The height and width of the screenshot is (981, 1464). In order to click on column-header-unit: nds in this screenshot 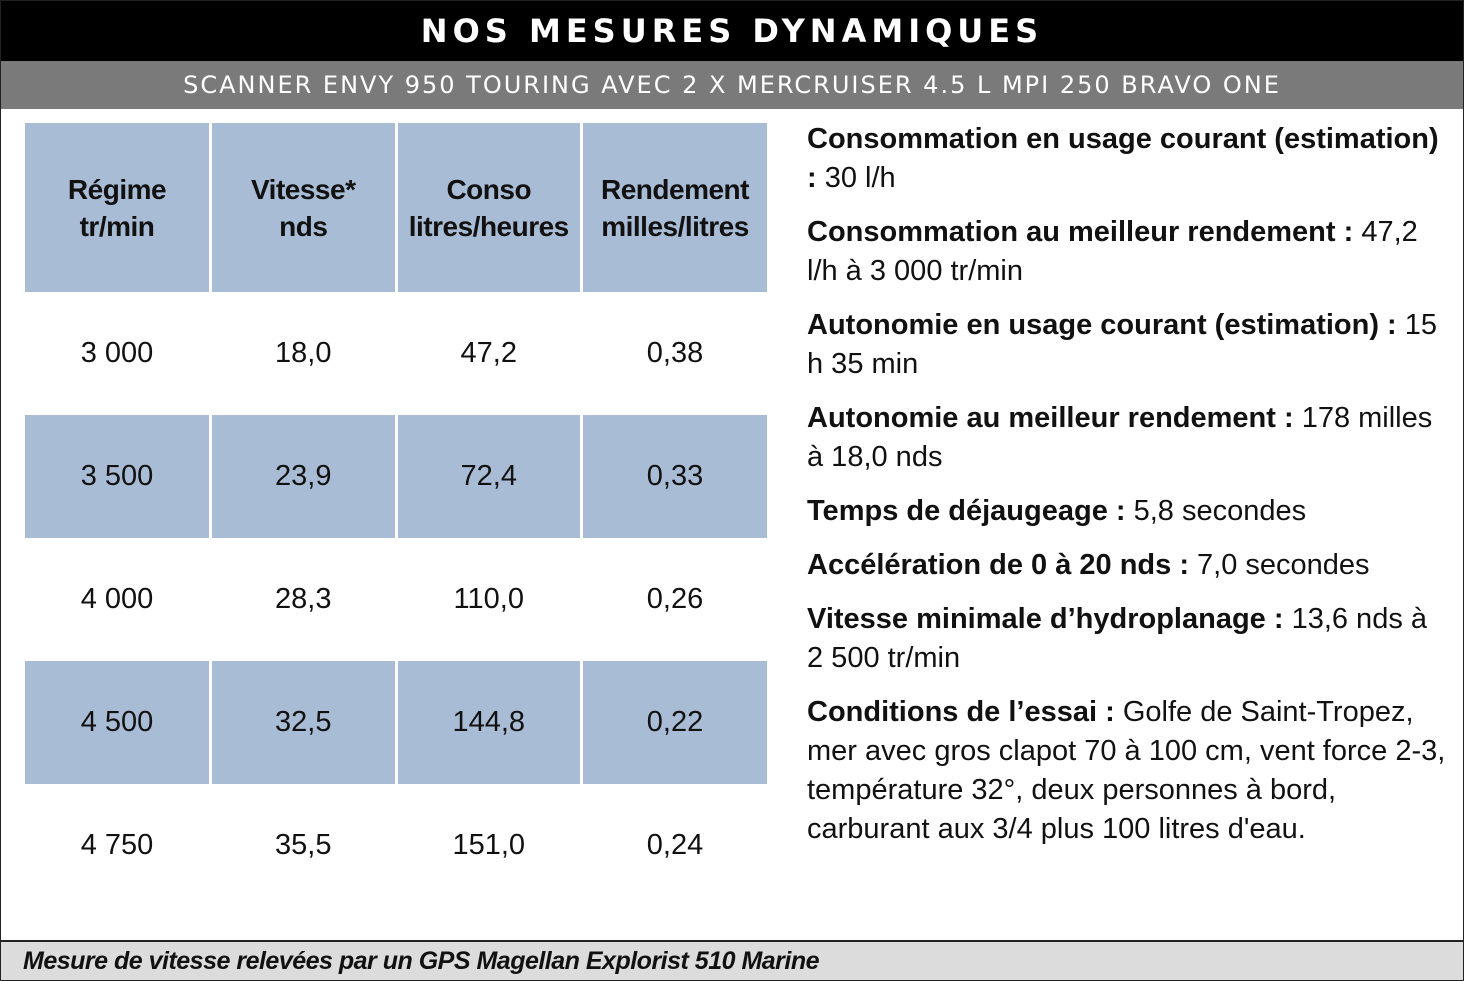, I will do `click(303, 226)`.